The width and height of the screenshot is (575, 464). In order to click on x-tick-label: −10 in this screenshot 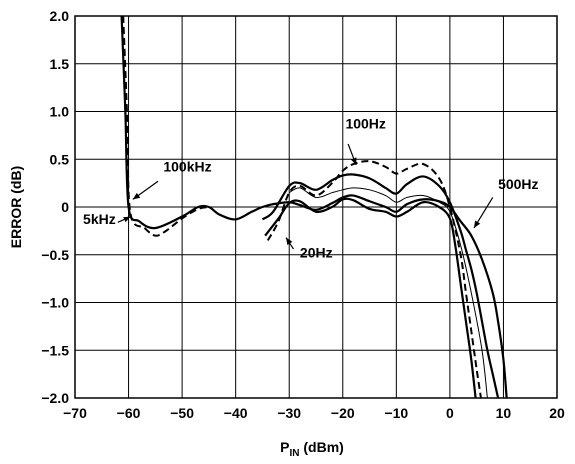, I will do `click(396, 413)`.